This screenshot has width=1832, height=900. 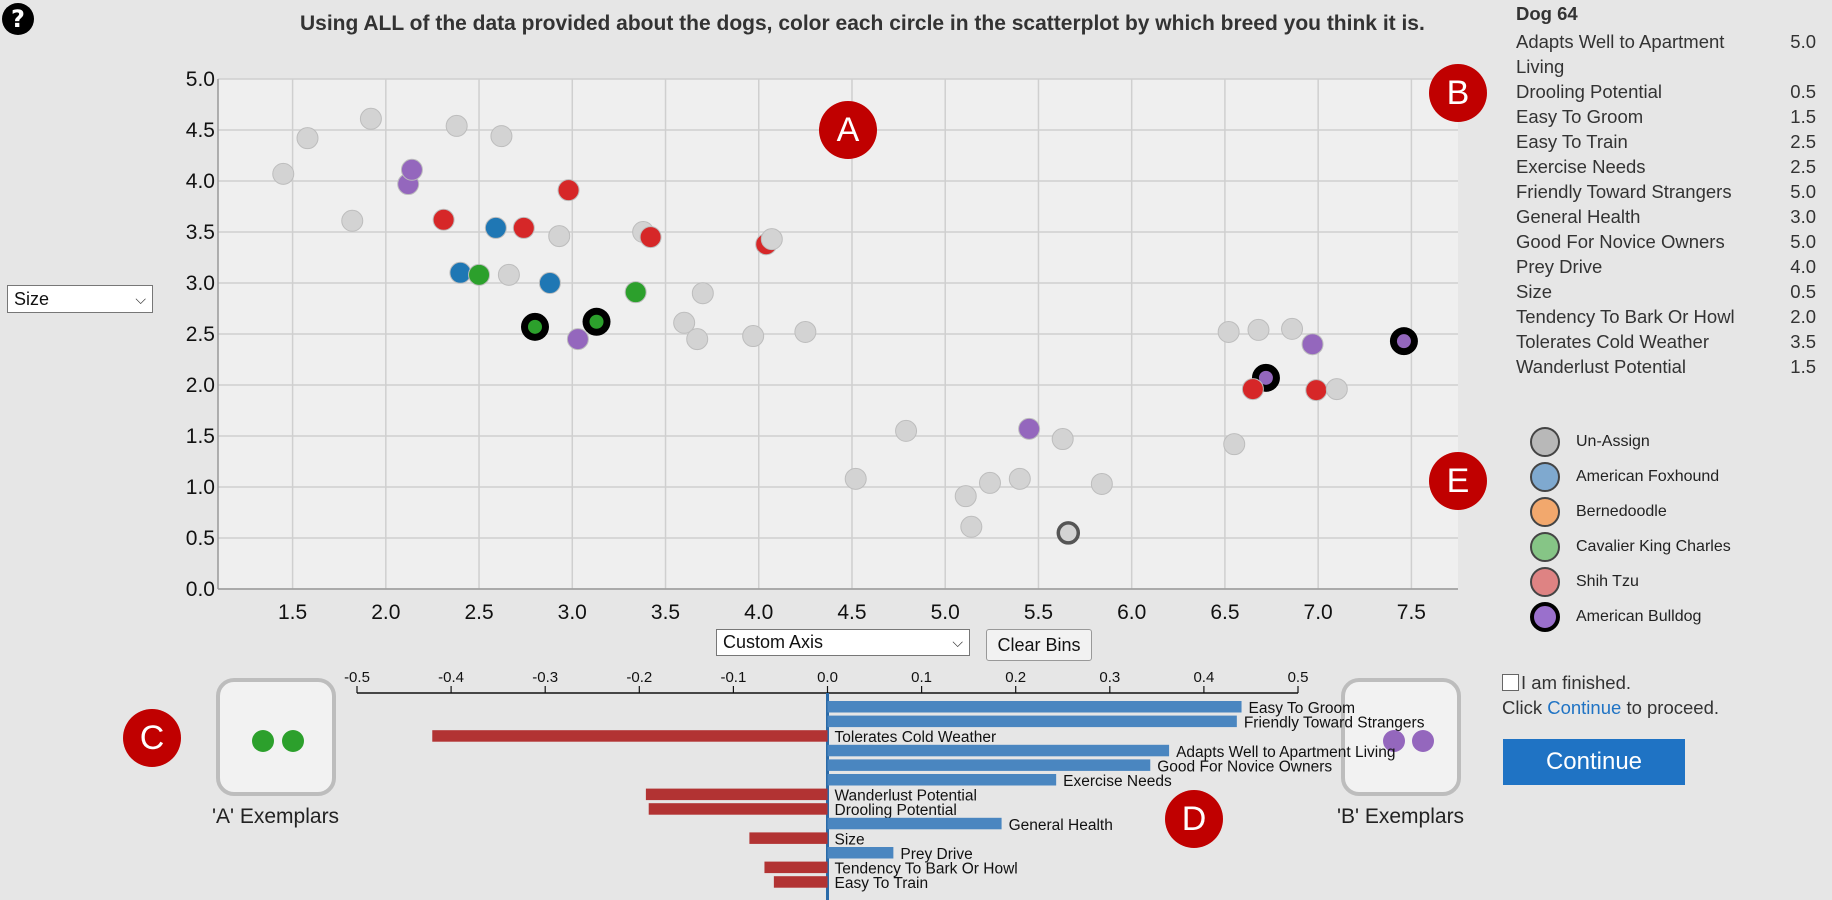 What do you see at coordinates (1594, 762) in the screenshot?
I see `continue-button: Continue` at bounding box center [1594, 762].